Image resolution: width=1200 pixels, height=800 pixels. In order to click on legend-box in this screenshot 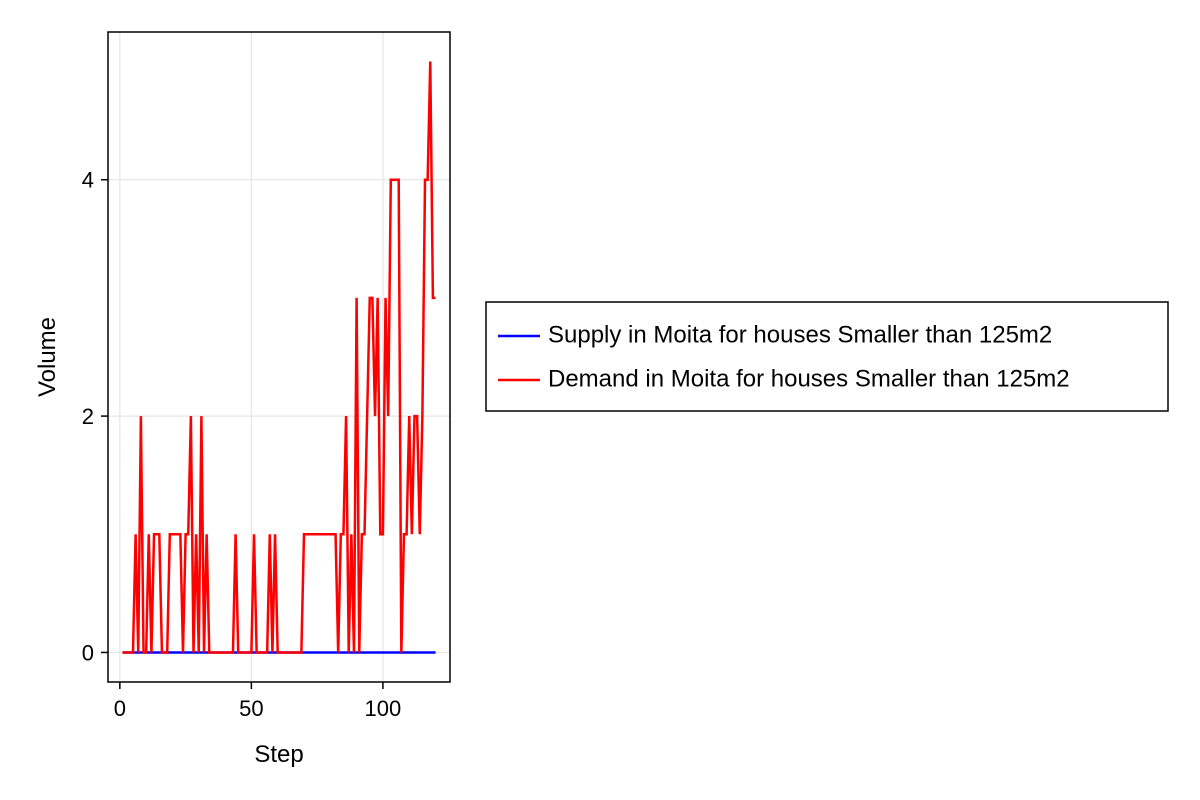, I will do `click(827, 356)`.